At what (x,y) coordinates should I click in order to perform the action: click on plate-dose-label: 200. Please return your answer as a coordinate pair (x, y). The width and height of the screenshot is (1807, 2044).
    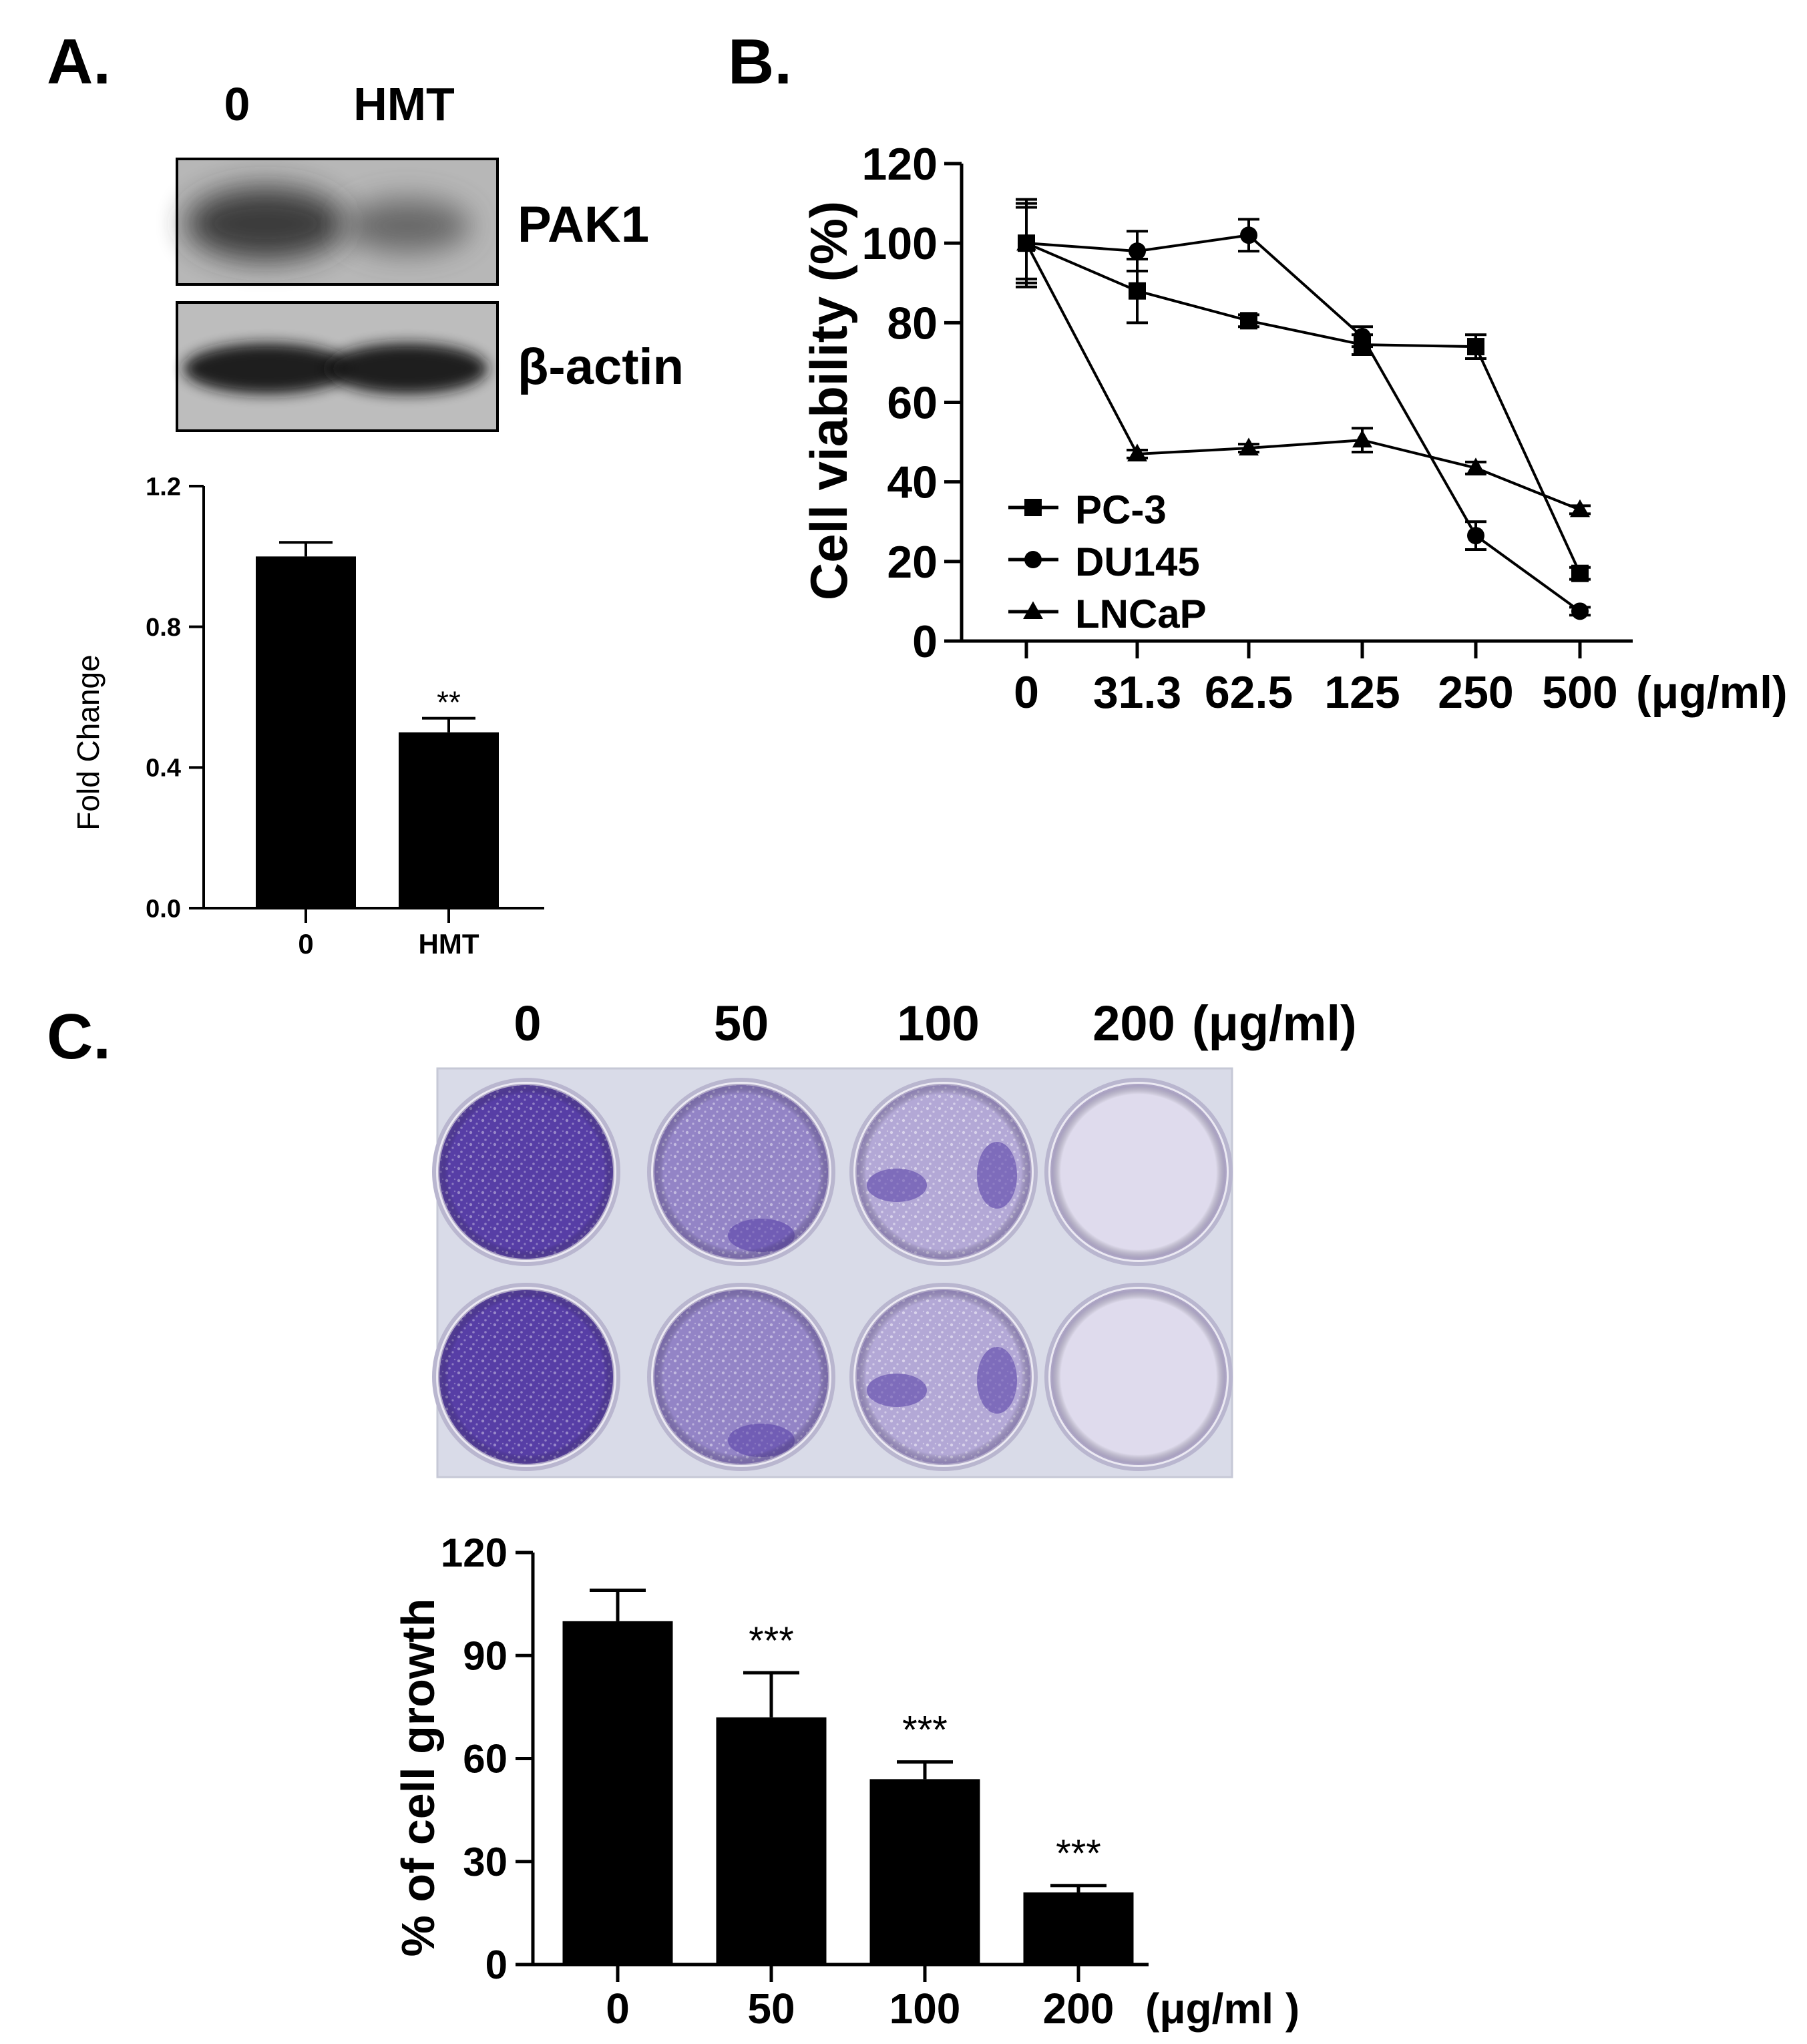
    Looking at the image, I should click on (1133, 1024).